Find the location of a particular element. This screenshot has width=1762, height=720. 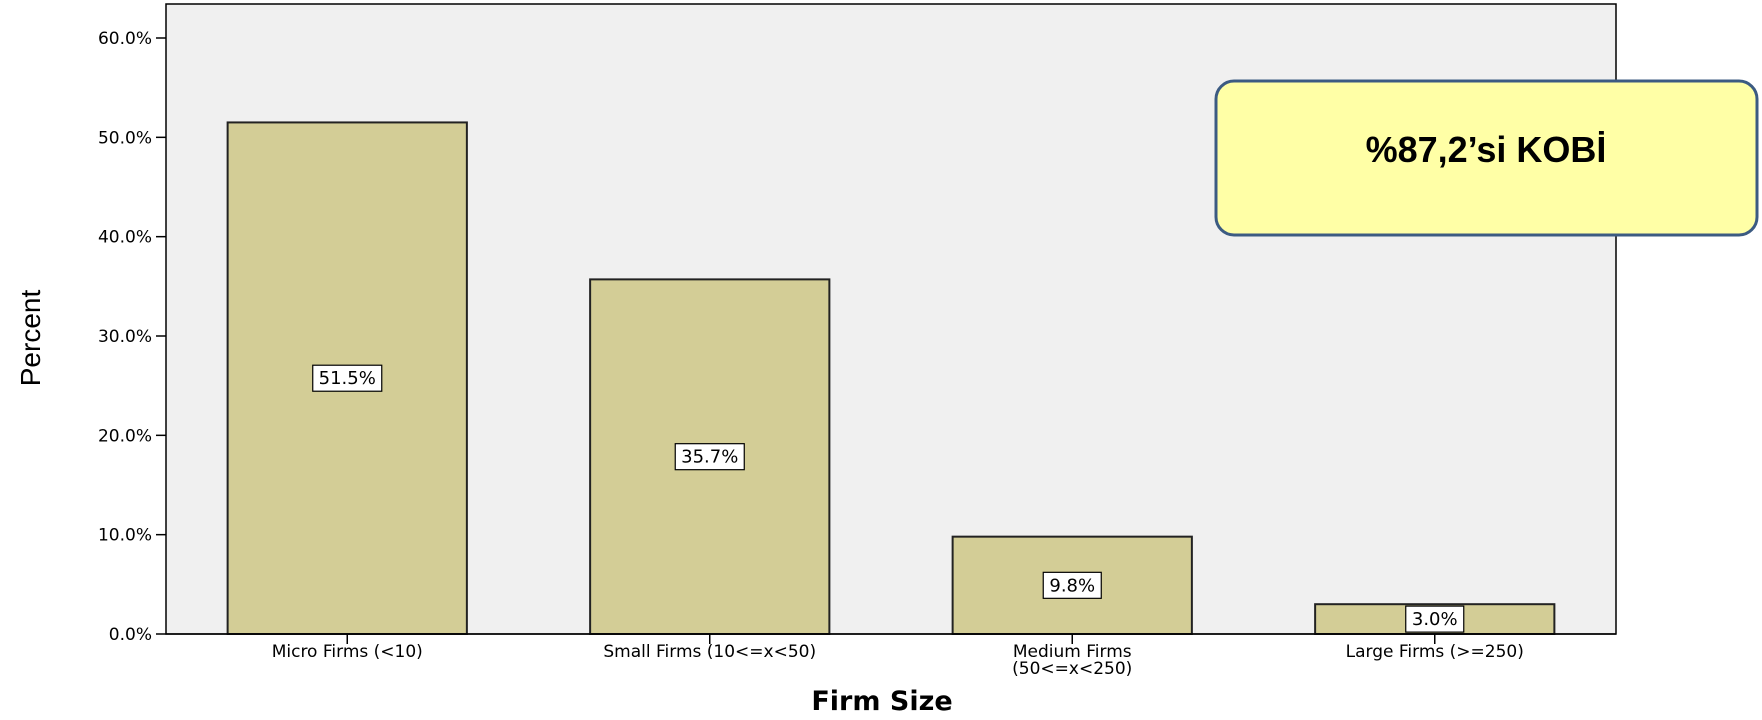

x-tick-label: Micro Firms (<10) is located at coordinates (347, 652).